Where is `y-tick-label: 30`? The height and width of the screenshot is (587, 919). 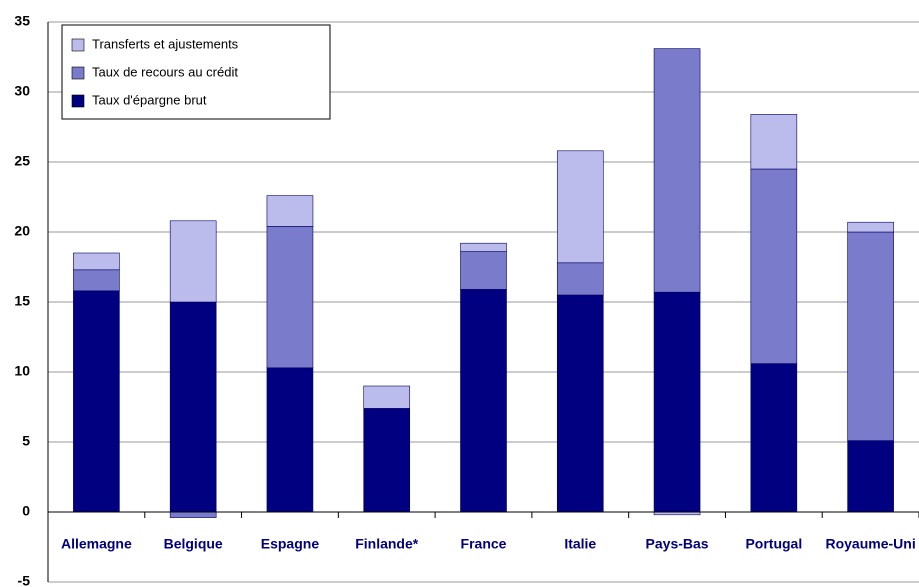 y-tick-label: 30 is located at coordinates (22, 91).